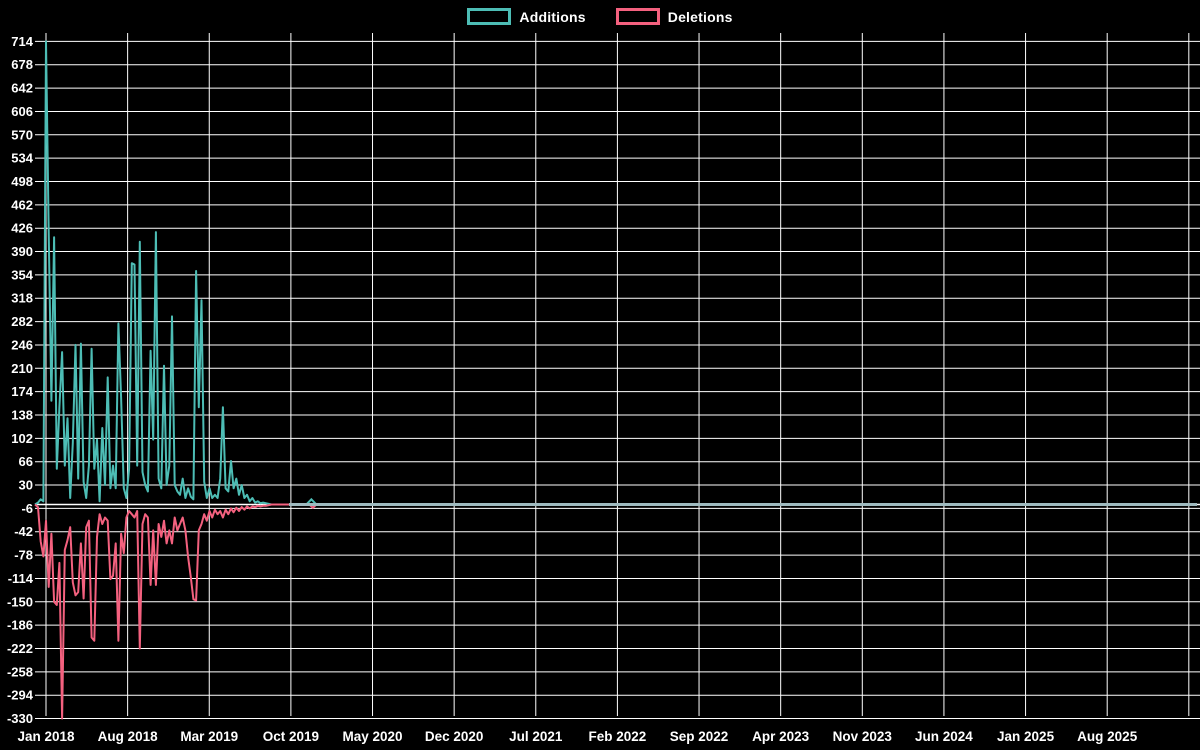 The width and height of the screenshot is (1200, 750). What do you see at coordinates (22, 344) in the screenshot?
I see `y-tick-label: 246` at bounding box center [22, 344].